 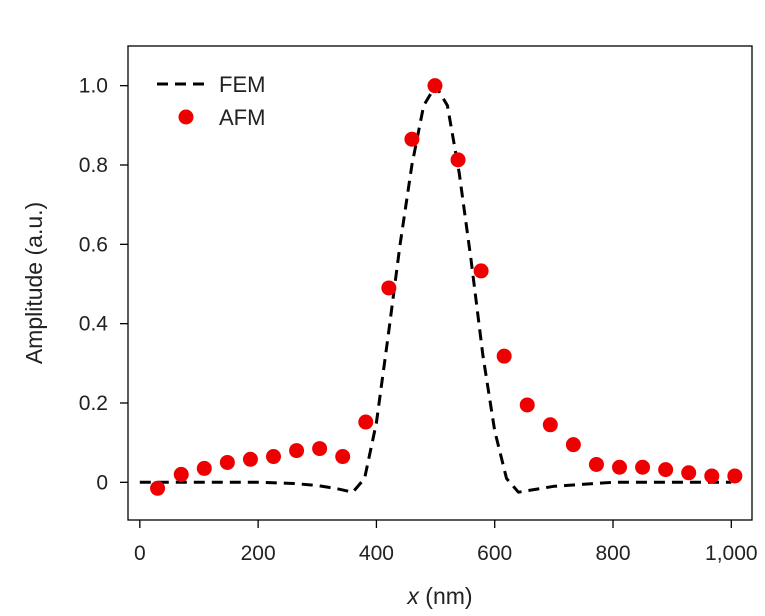 What do you see at coordinates (376, 553) in the screenshot?
I see `x-tick-label: 400` at bounding box center [376, 553].